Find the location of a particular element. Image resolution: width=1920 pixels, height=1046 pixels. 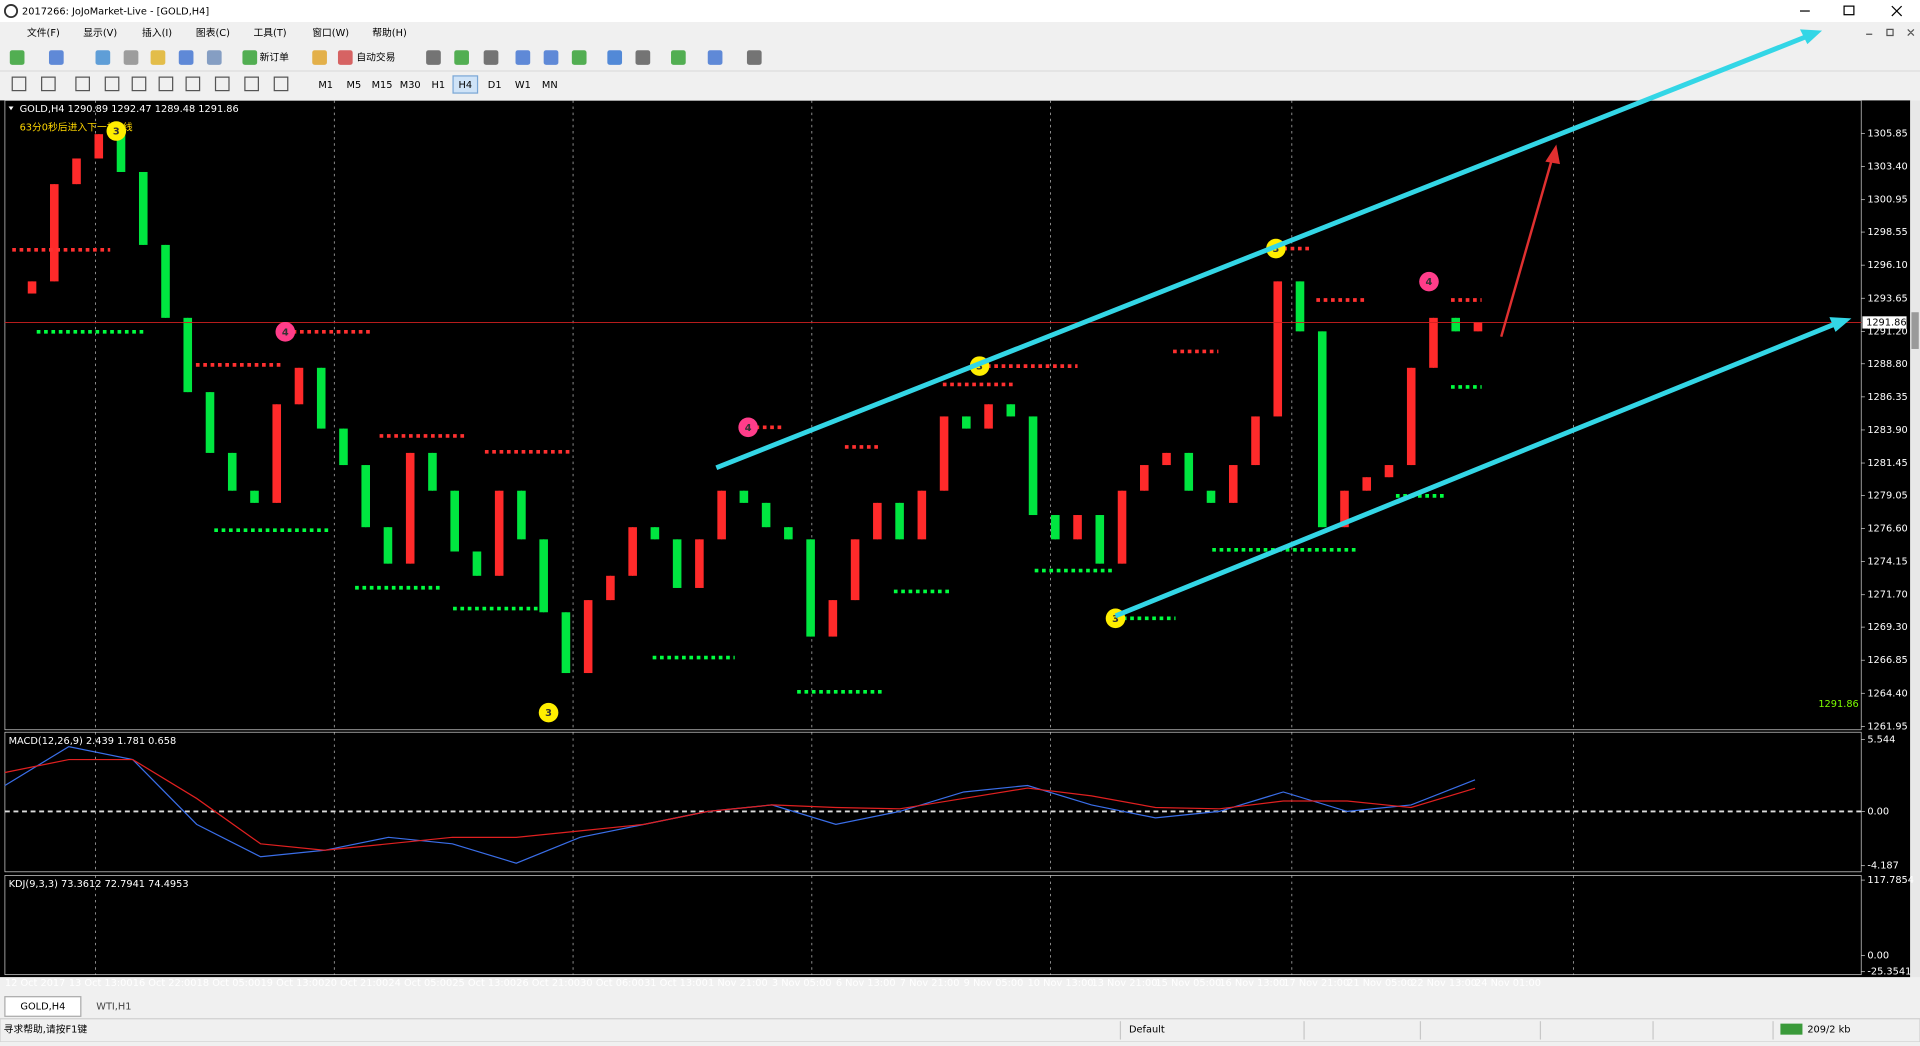

x-tick-label: 17 Nov 21:00 is located at coordinates (1316, 983).